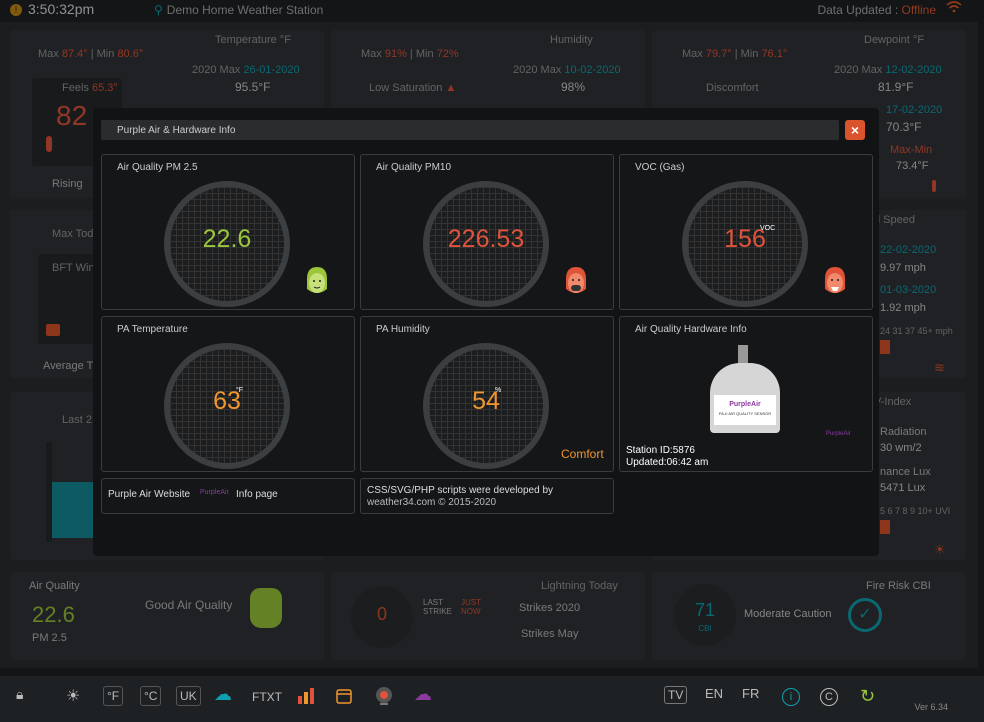 The height and width of the screenshot is (722, 984). Describe the element at coordinates (16, 10) in the screenshot. I see `clock-icon: !` at that location.